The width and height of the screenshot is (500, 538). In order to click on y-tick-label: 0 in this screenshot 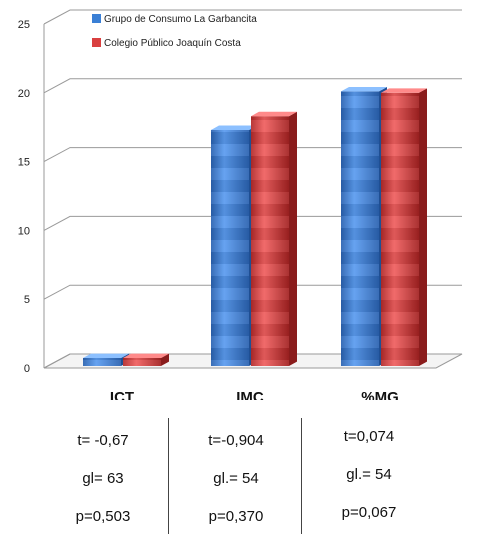, I will do `click(27, 369)`.